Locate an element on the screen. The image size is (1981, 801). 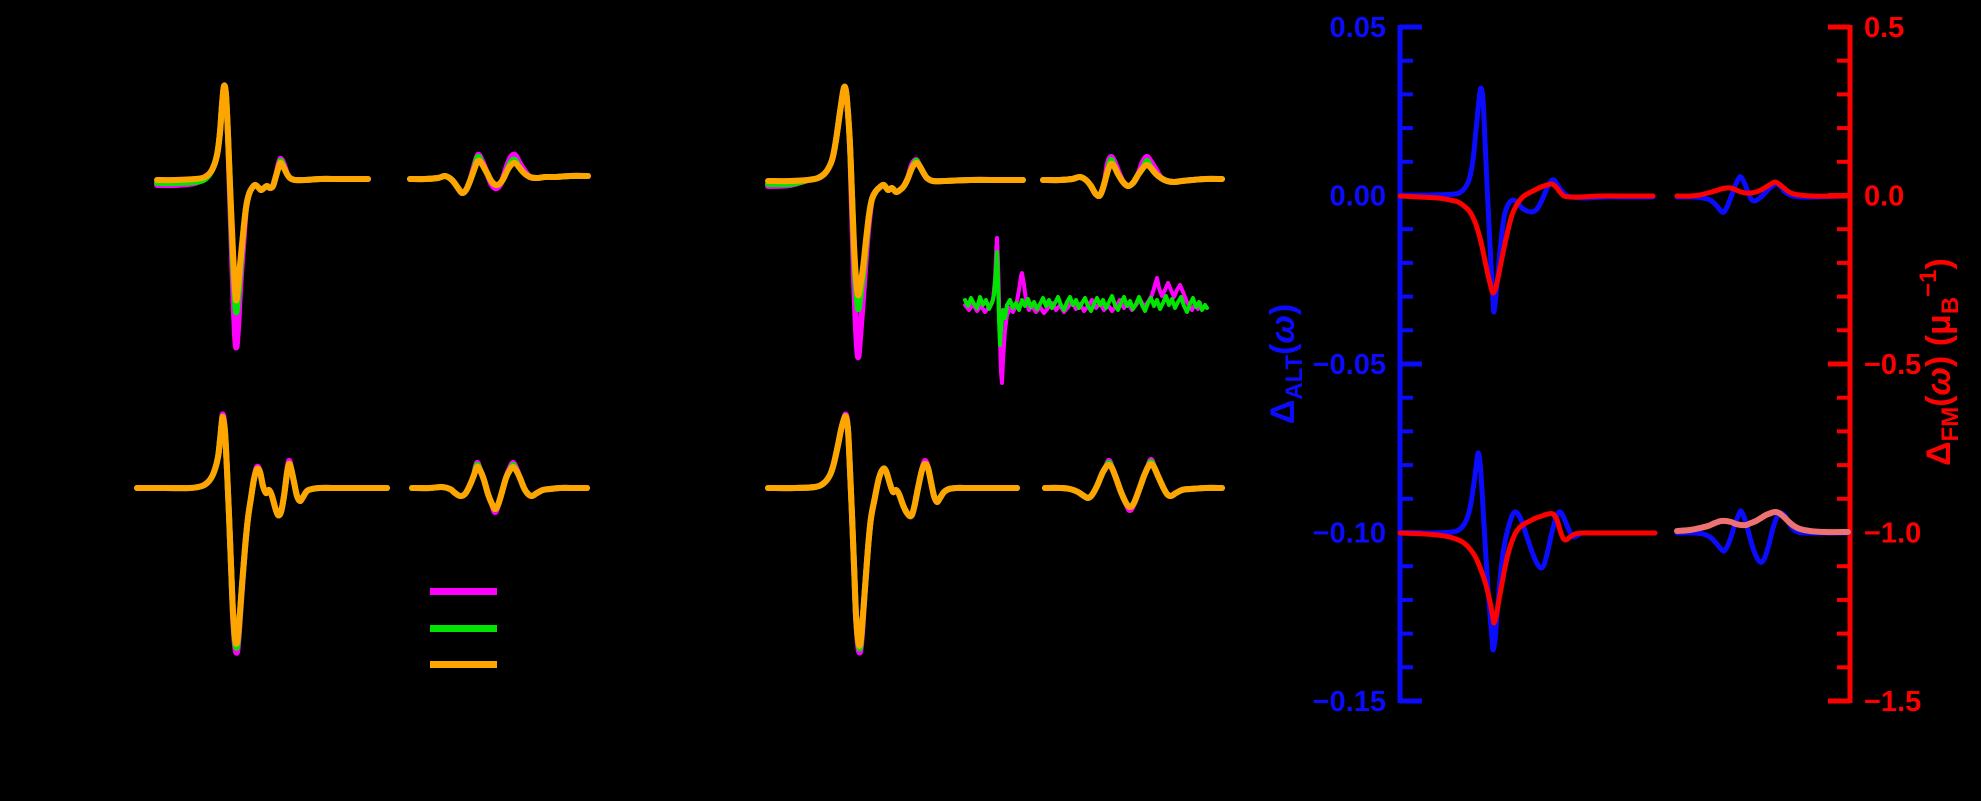
tick-label: 0.5 is located at coordinates (1884, 28).